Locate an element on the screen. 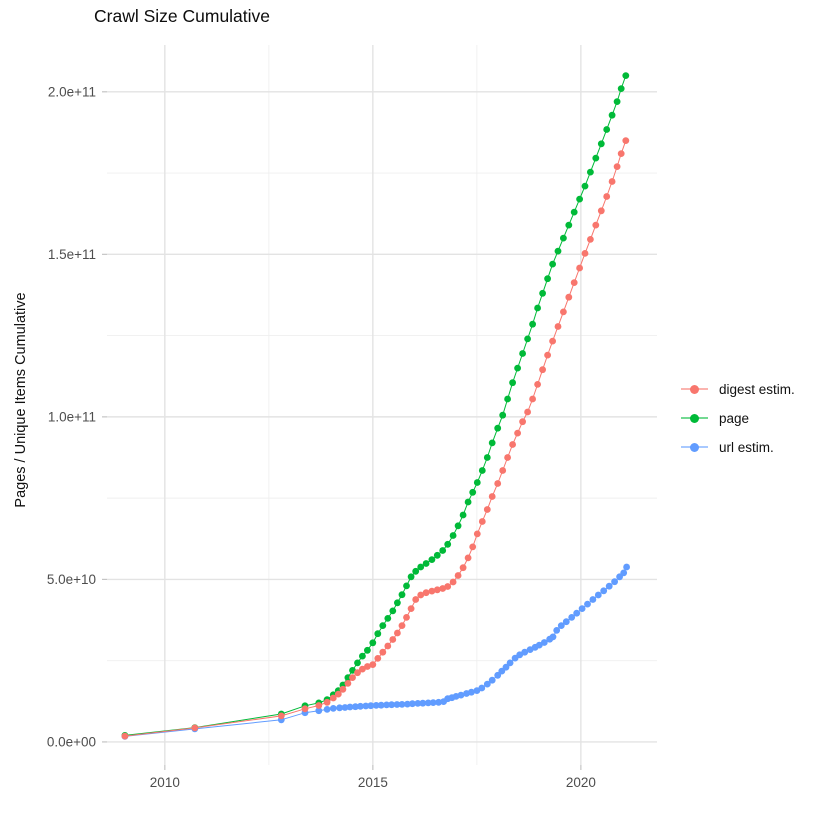 Image resolution: width=826 pixels, height=827 pixels. y-tick-label: 1.0e+11 is located at coordinates (72, 417).